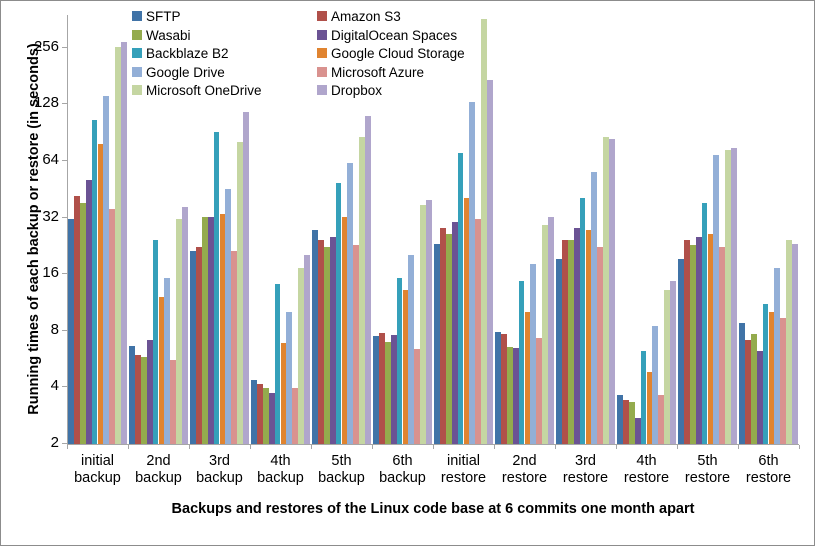  Describe the element at coordinates (341, 470) in the screenshot. I see `category-label: 5th backup` at that location.